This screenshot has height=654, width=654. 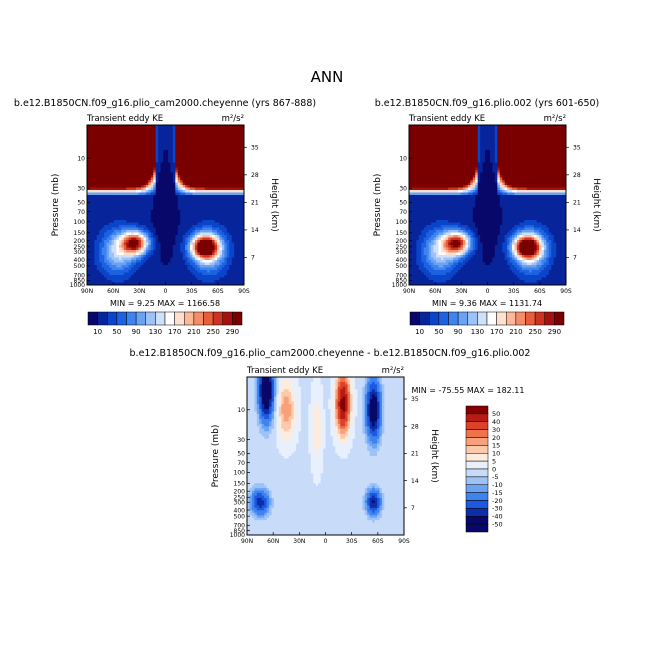 What do you see at coordinates (208, 318) in the screenshot?
I see `colorbar-box` at bounding box center [208, 318].